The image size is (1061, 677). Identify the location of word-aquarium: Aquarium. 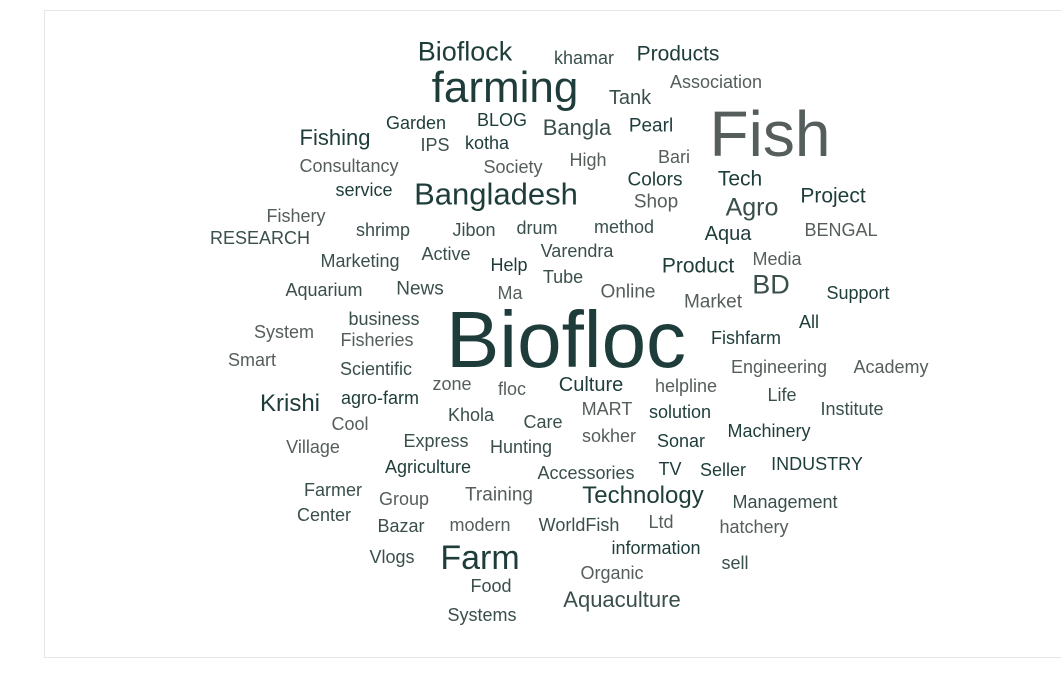
(324, 290).